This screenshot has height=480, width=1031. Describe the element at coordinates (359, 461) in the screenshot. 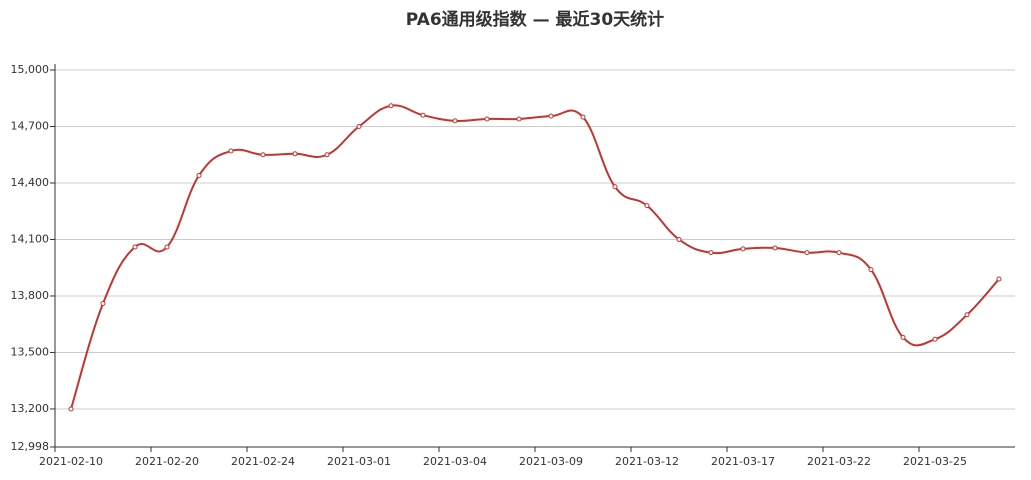

I see `x-tick-label: 2021-03-01` at that location.